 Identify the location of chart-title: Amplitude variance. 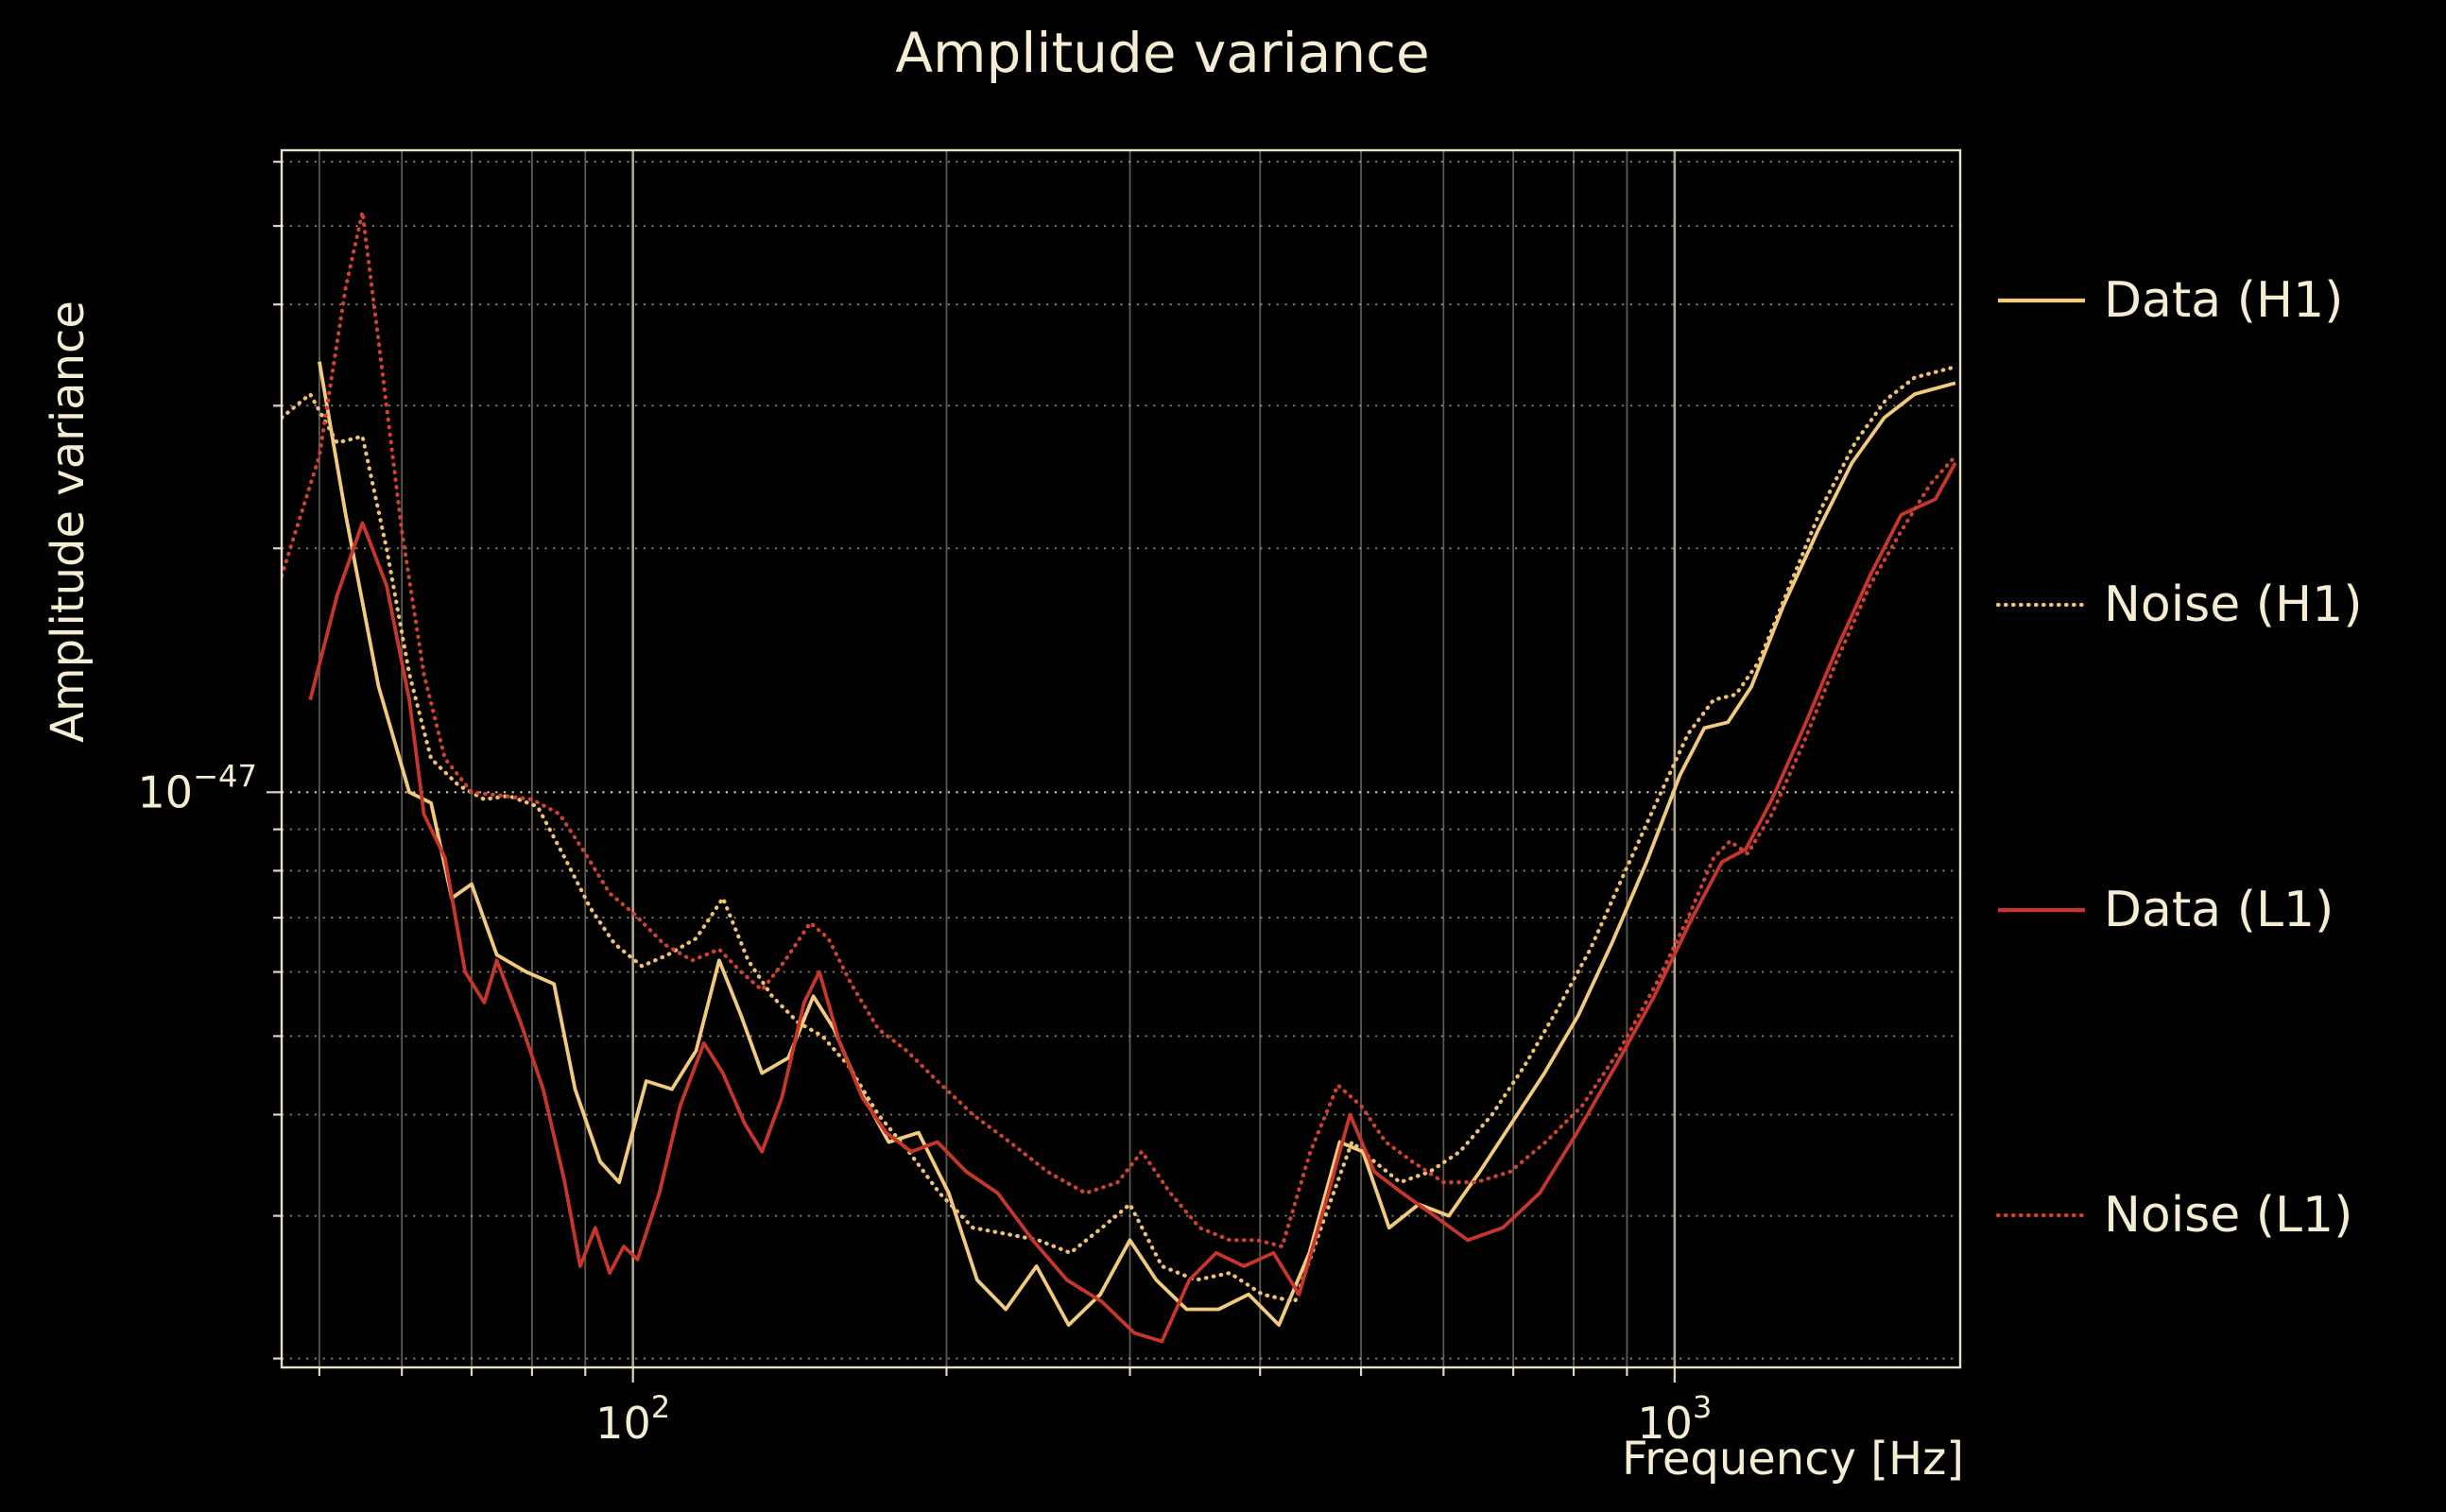
(1162, 53).